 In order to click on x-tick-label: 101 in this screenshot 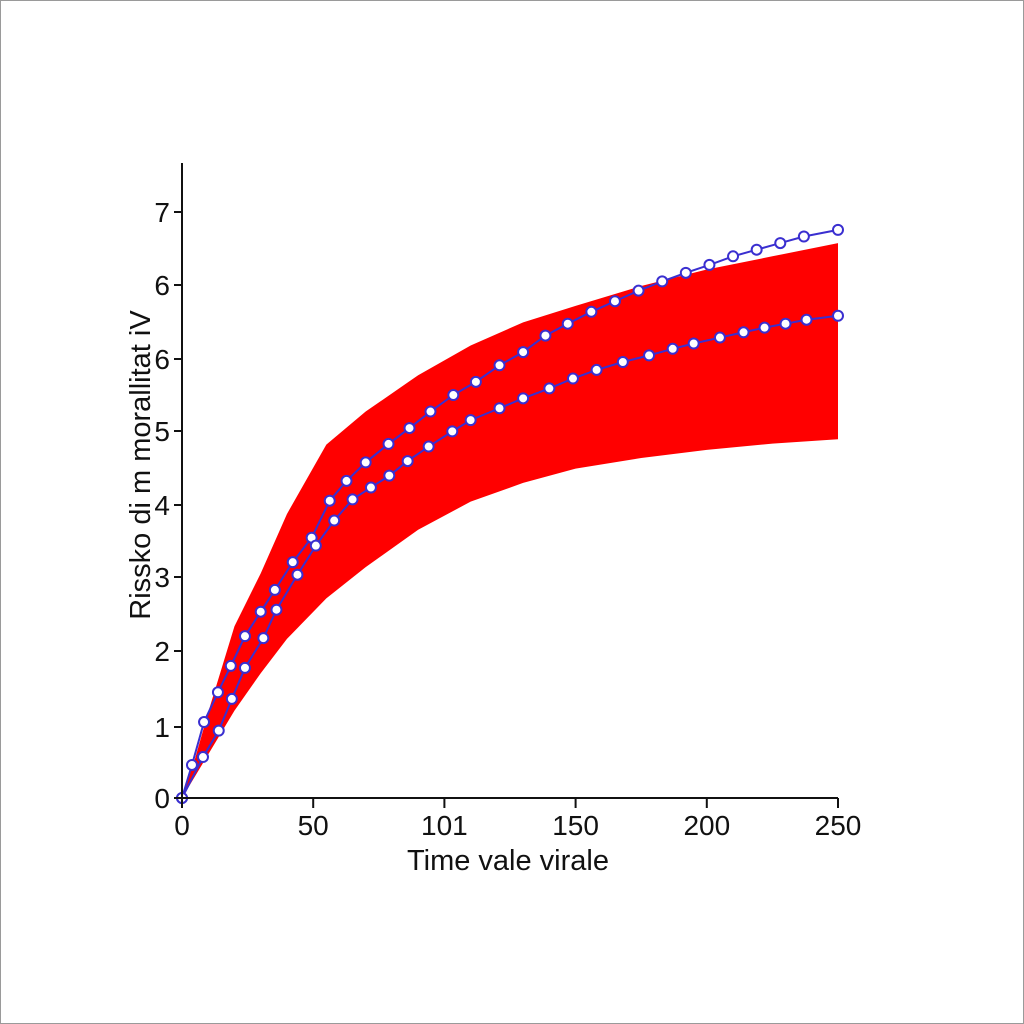, I will do `click(444, 825)`.